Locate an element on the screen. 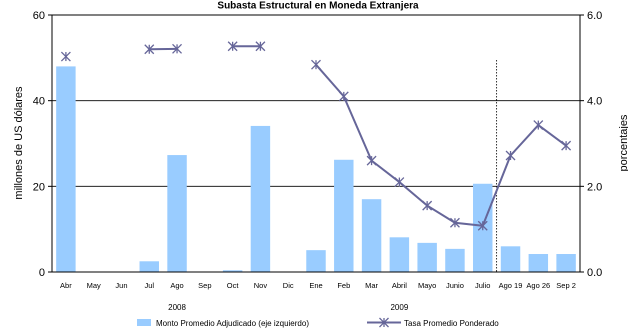 This screenshot has height=329, width=628. legend-marker-line is located at coordinates (384, 322).